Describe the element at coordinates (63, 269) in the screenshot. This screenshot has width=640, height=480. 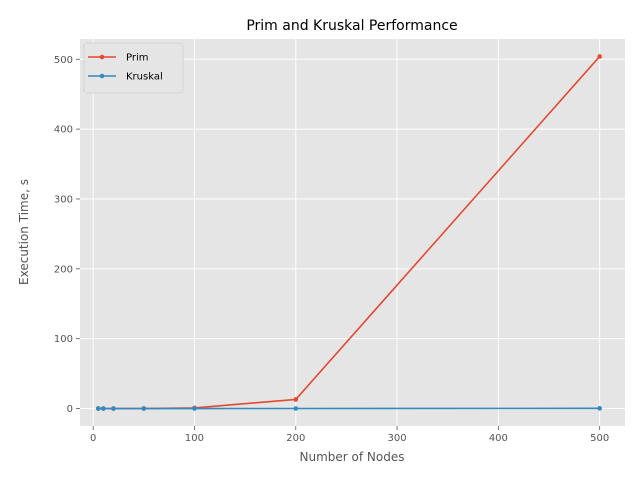
I see `y-tick-label: 200` at that location.